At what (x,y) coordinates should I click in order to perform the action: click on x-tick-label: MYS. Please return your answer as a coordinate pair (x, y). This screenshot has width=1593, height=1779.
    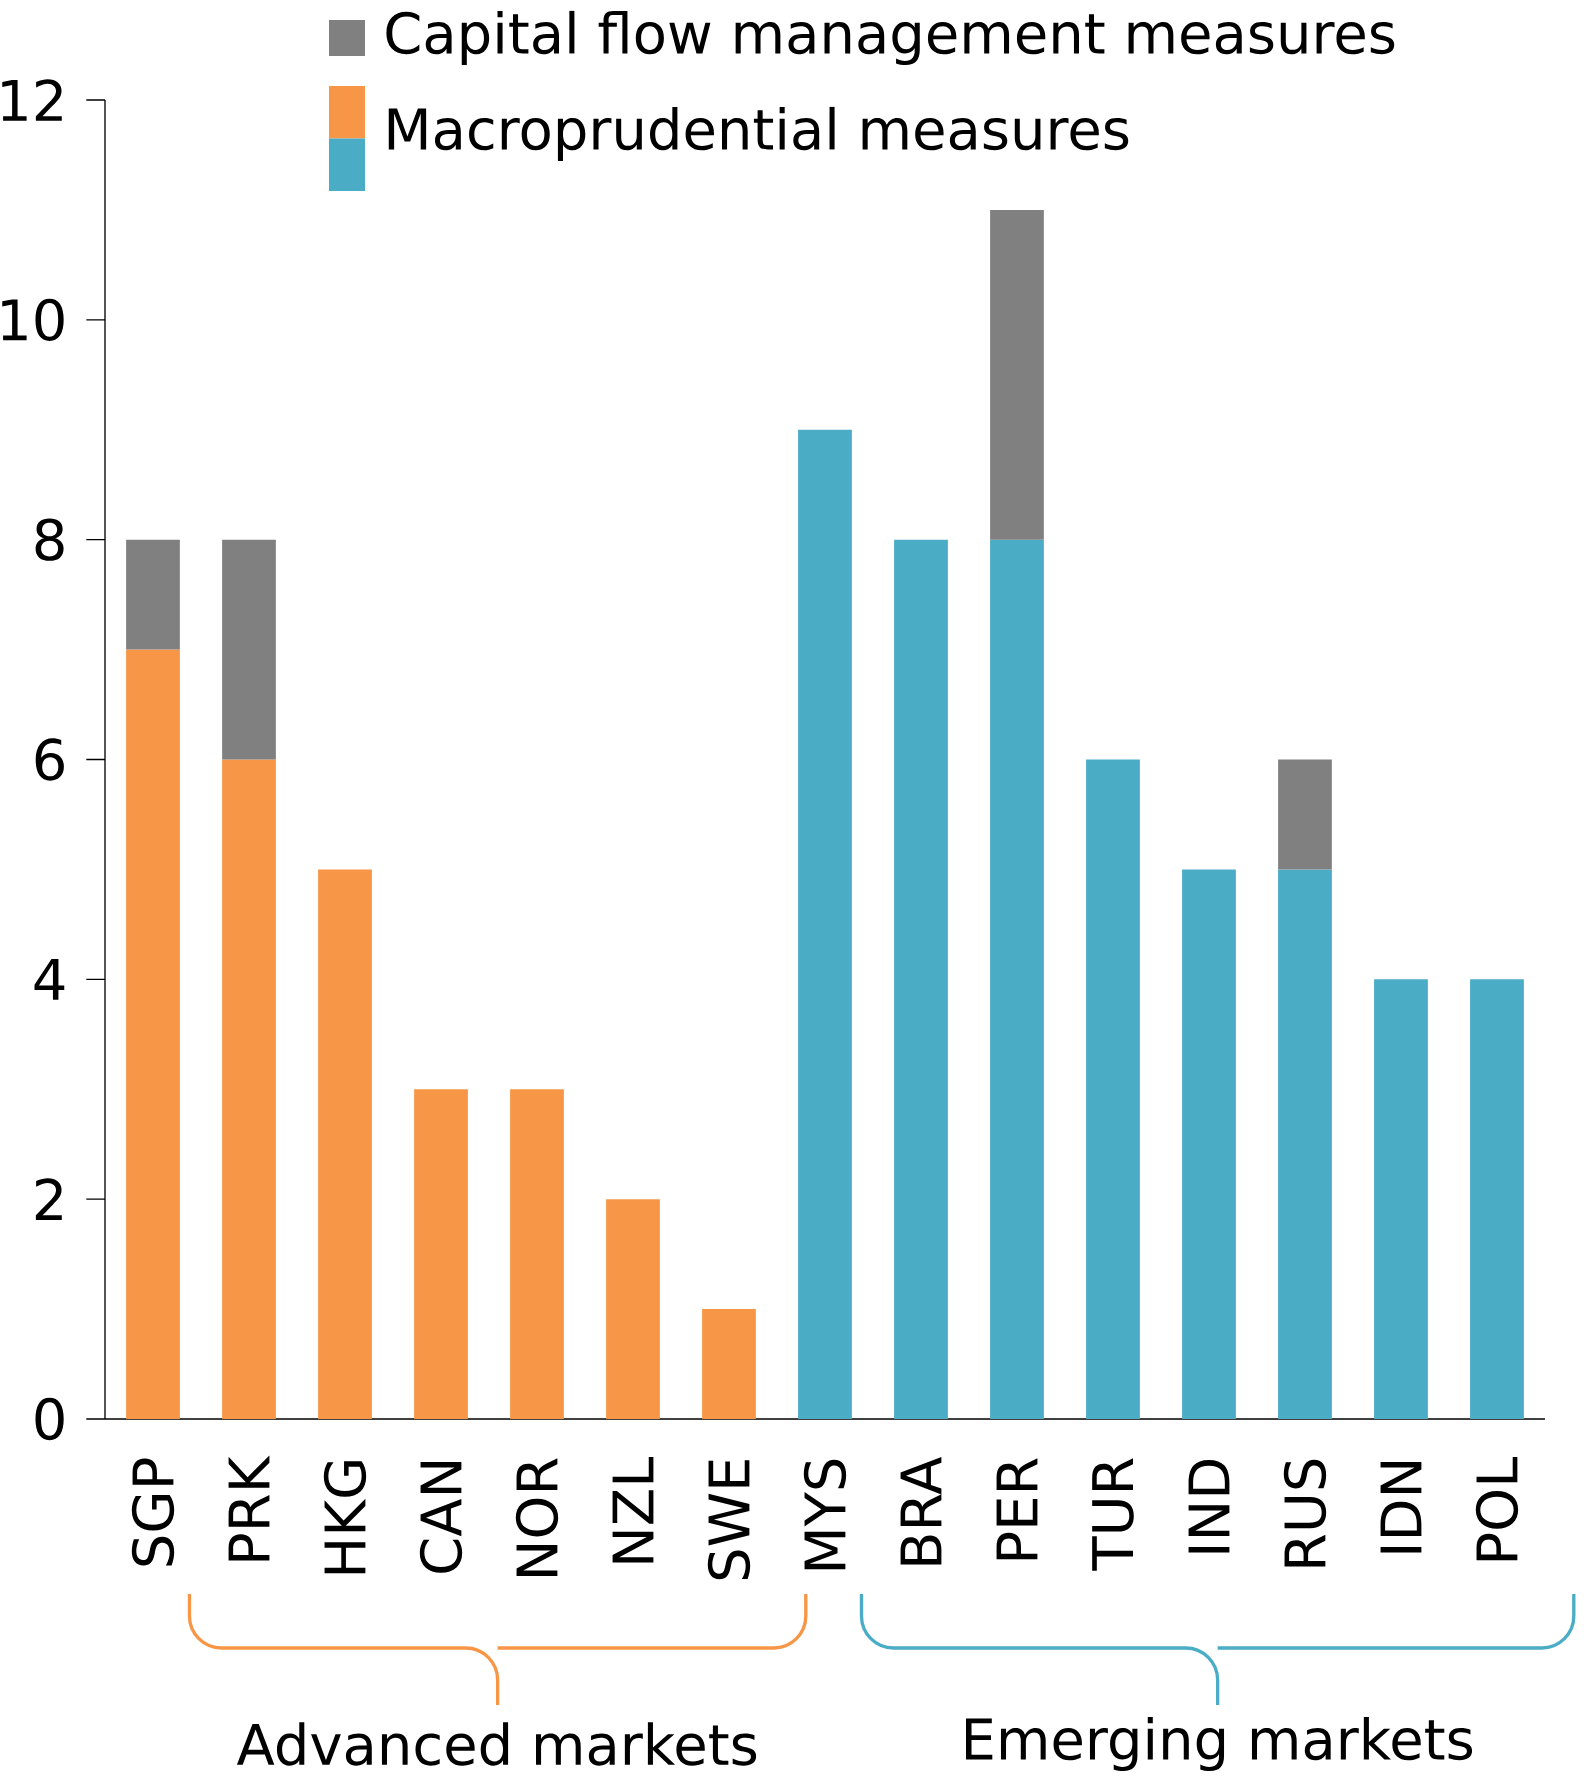
    Looking at the image, I should click on (825, 1514).